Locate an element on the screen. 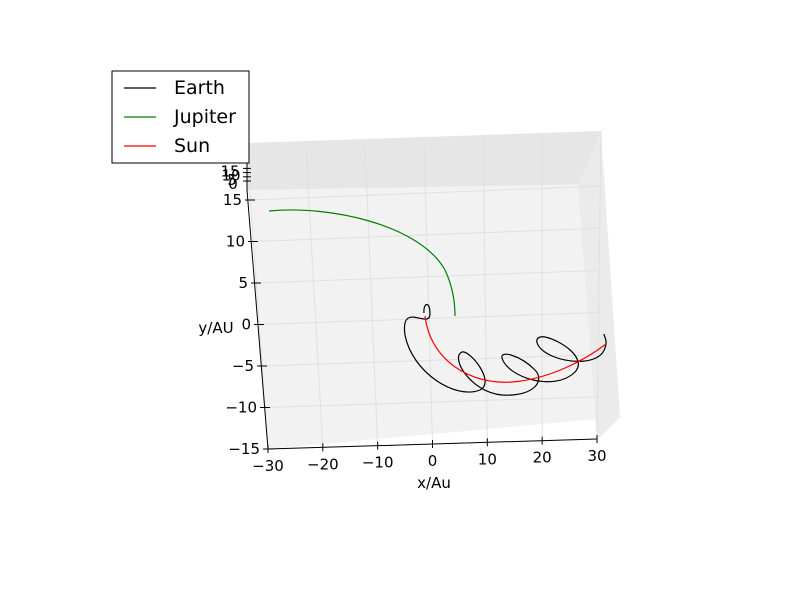 Image resolution: width=812 pixels, height=612 pixels. x-tick-label: −20 is located at coordinates (323, 464).